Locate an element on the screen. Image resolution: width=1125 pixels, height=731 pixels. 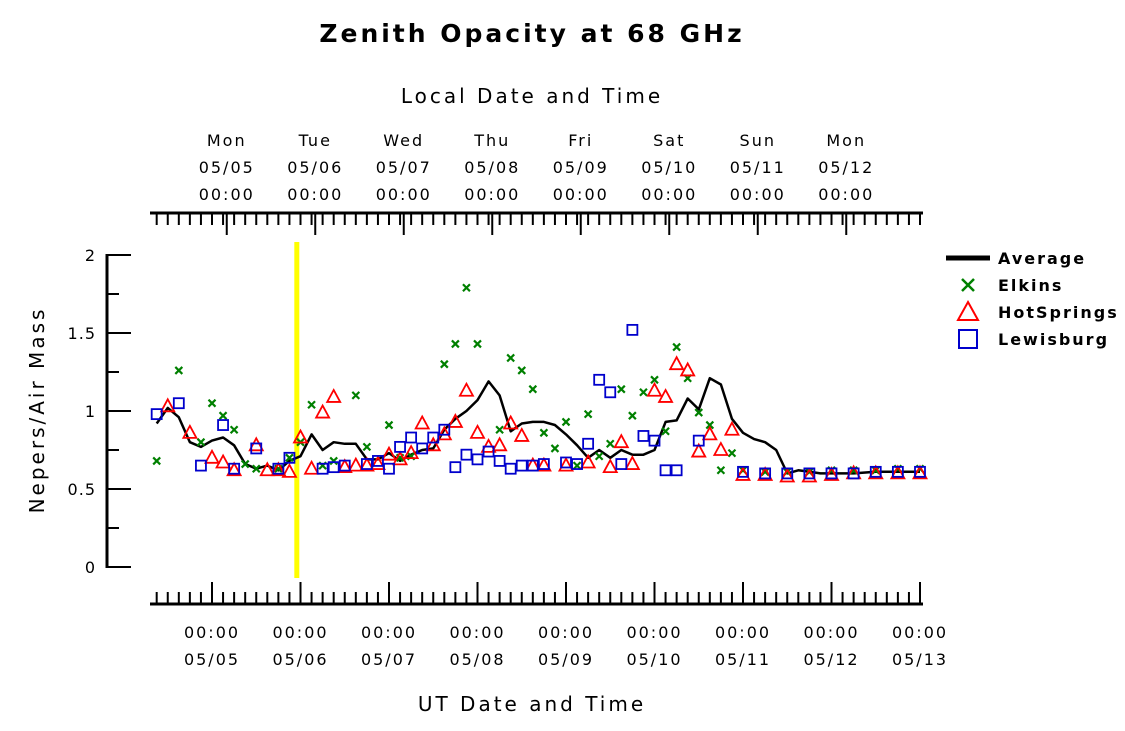
y-axis-title: Nepers/Air Mass is located at coordinates (37, 410).